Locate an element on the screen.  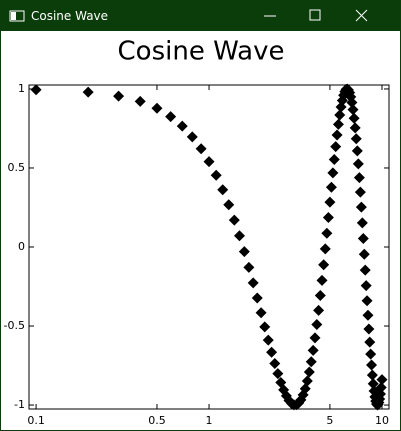
app-icon is located at coordinates (17, 15).